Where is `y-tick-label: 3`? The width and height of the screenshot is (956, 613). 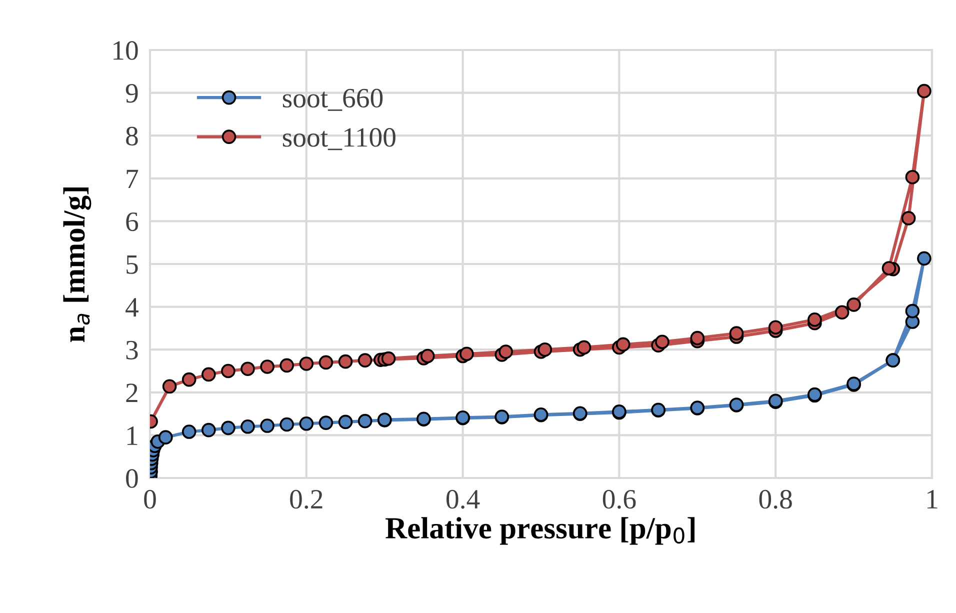
y-tick-label: 3 is located at coordinates (132, 350).